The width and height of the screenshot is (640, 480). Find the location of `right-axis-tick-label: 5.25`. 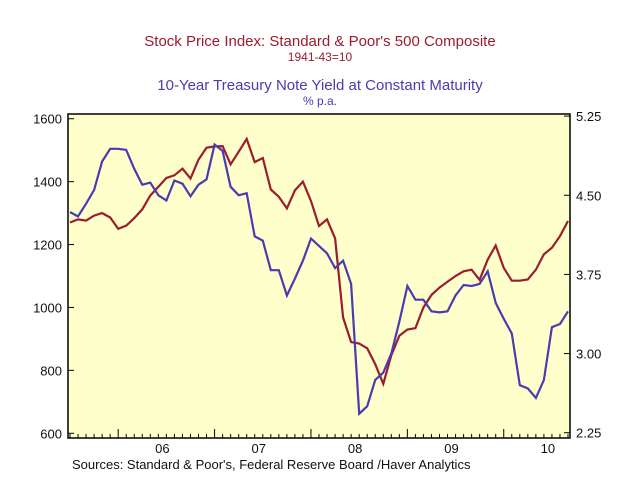

right-axis-tick-label: 5.25 is located at coordinates (588, 116).